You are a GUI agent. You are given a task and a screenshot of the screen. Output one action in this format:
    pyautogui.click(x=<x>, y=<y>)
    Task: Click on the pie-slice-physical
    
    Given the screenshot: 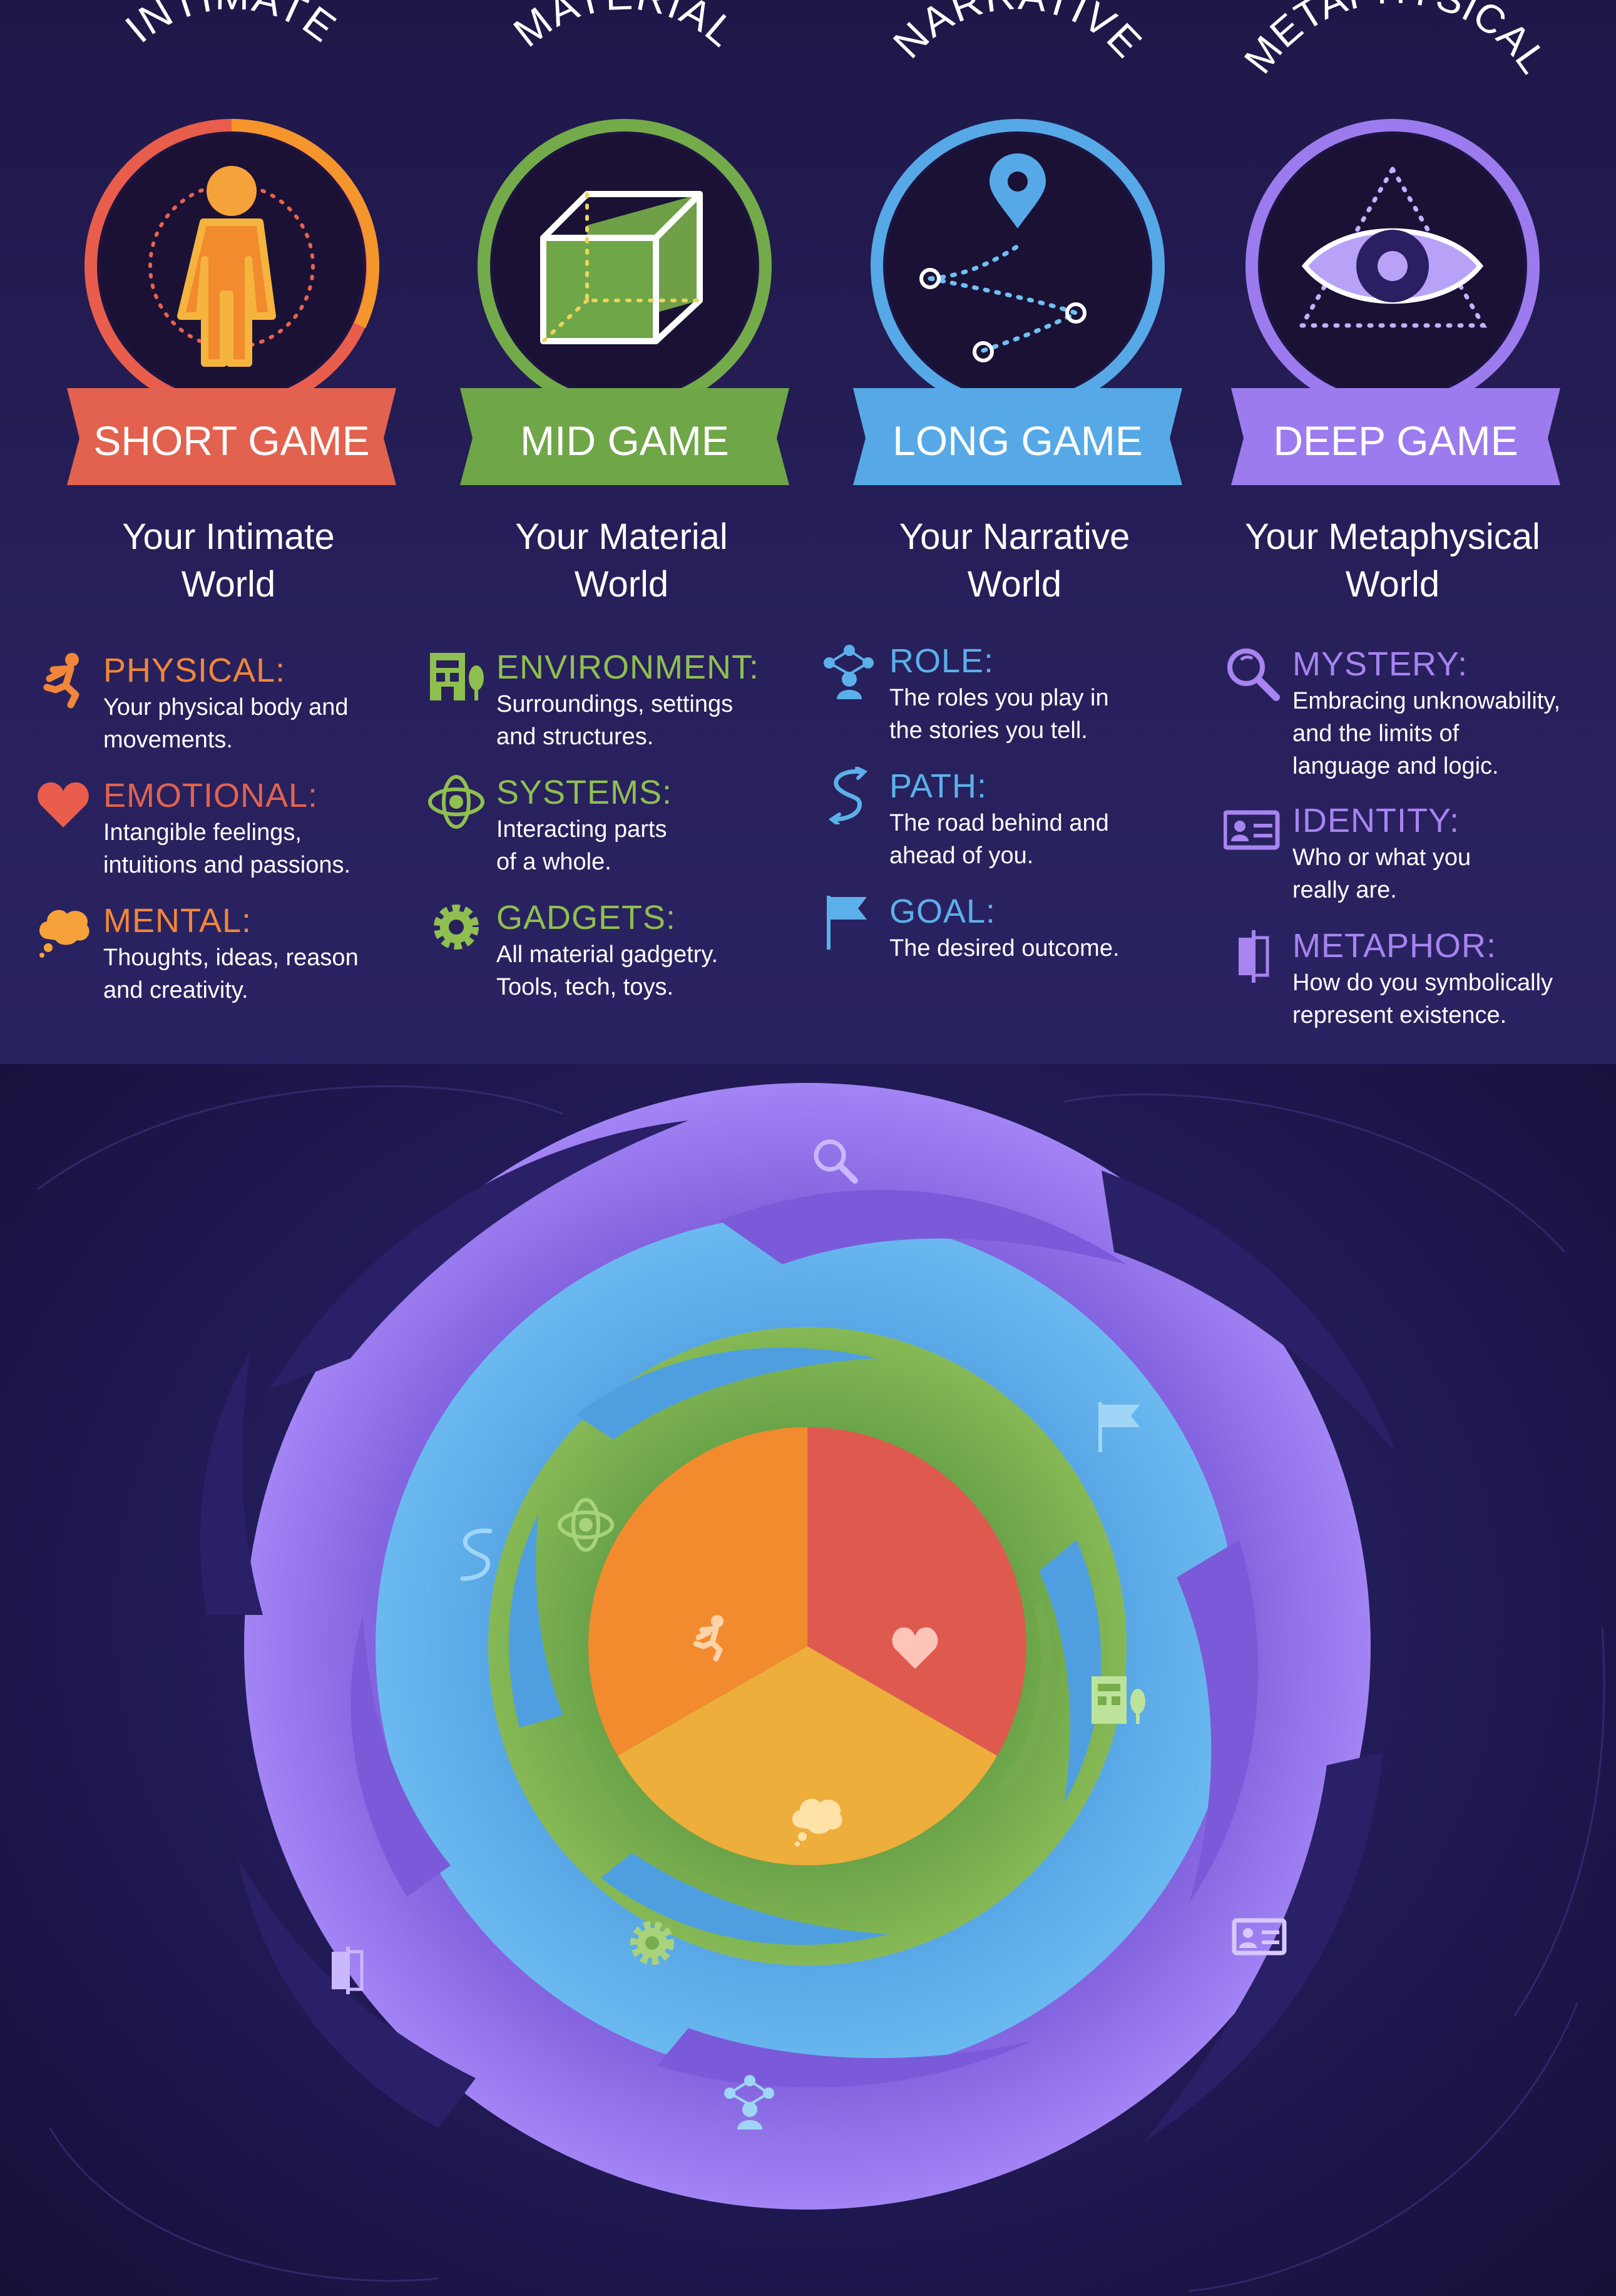 What is the action you would take?
    pyautogui.click(x=697, y=1592)
    